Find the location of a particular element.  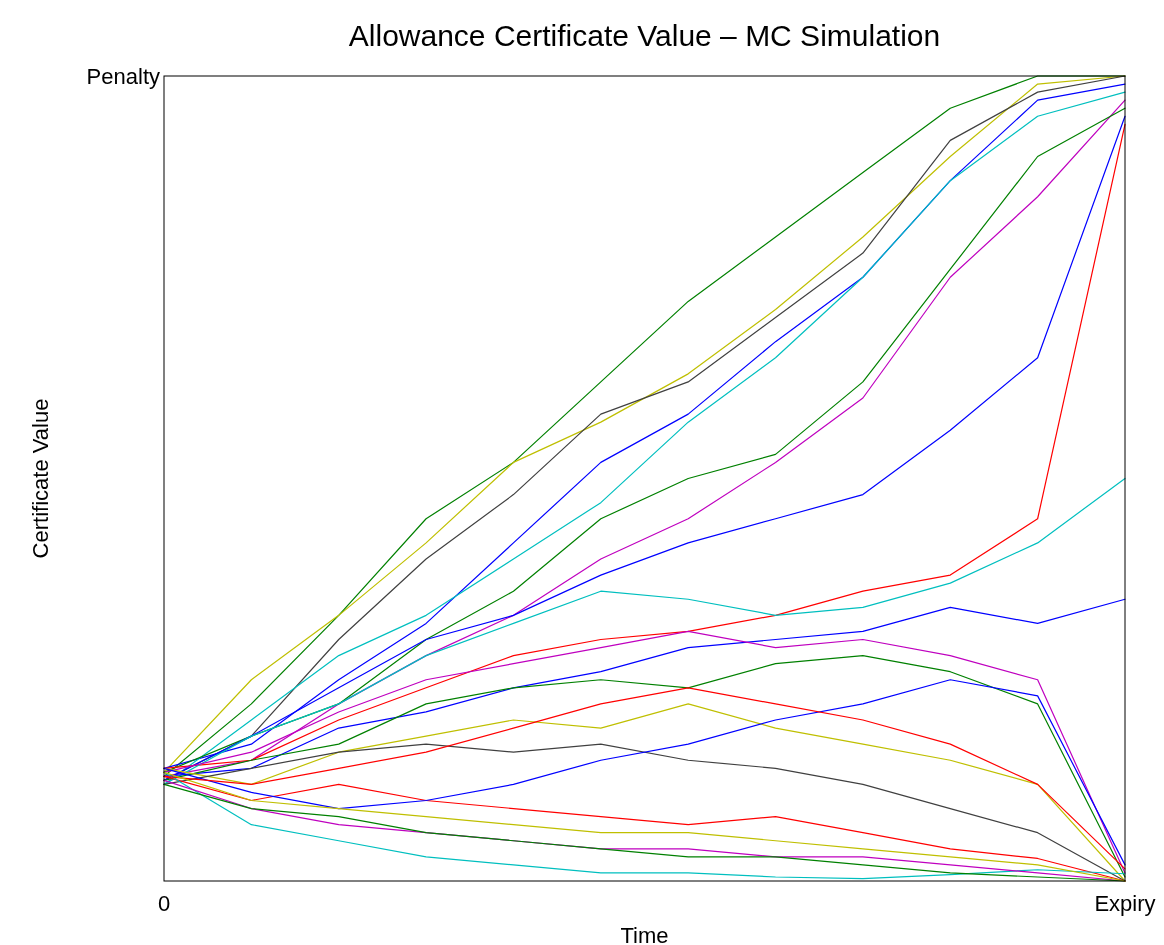

x-axis-title: Time is located at coordinates (644, 934).